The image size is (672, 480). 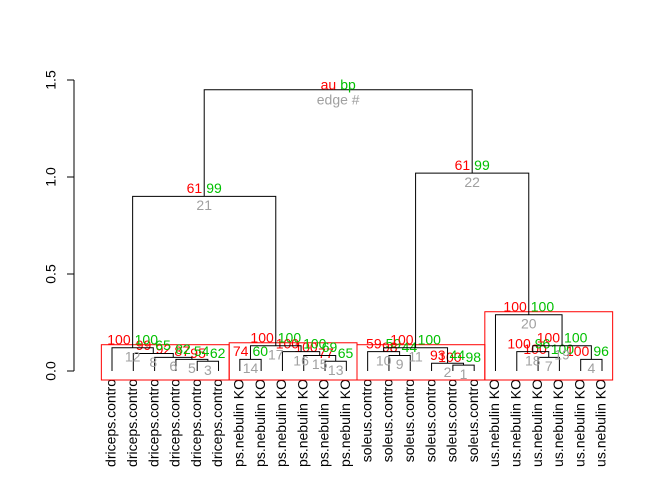 I want to click on cluster-rect, so click(x=549, y=346).